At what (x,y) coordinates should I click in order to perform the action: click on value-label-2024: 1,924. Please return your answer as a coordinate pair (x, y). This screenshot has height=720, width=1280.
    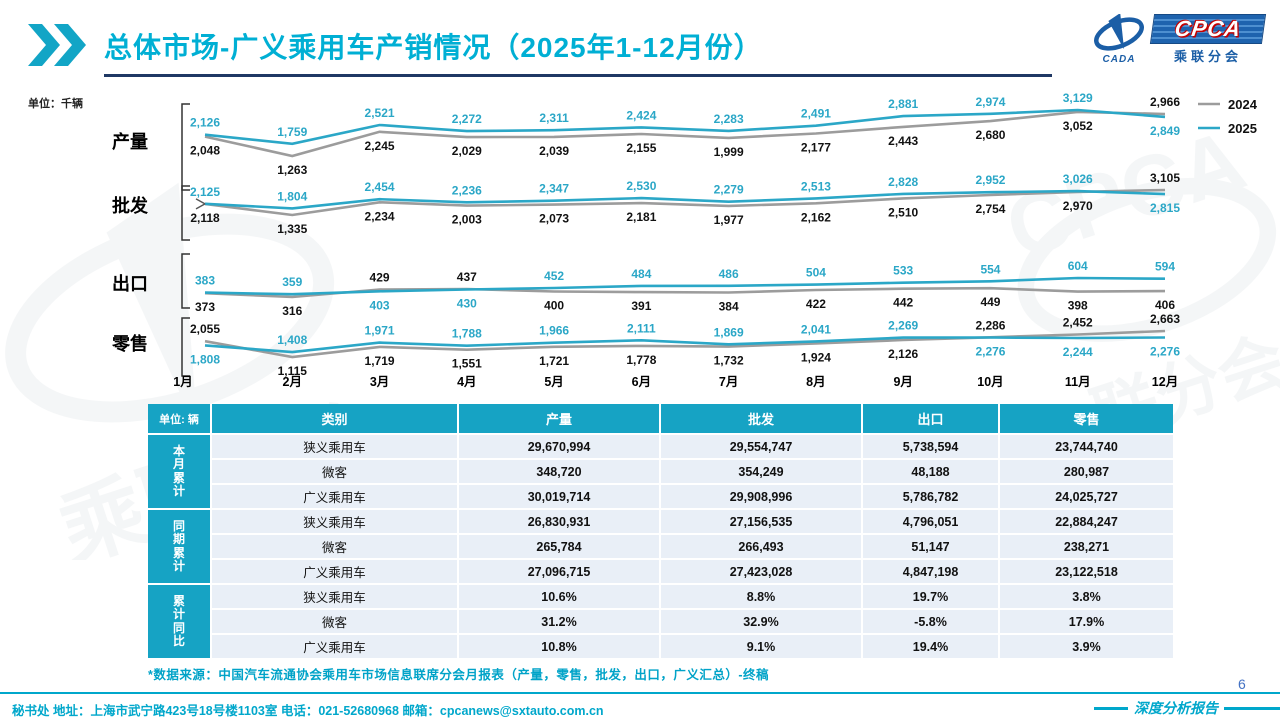
    Looking at the image, I should click on (816, 357).